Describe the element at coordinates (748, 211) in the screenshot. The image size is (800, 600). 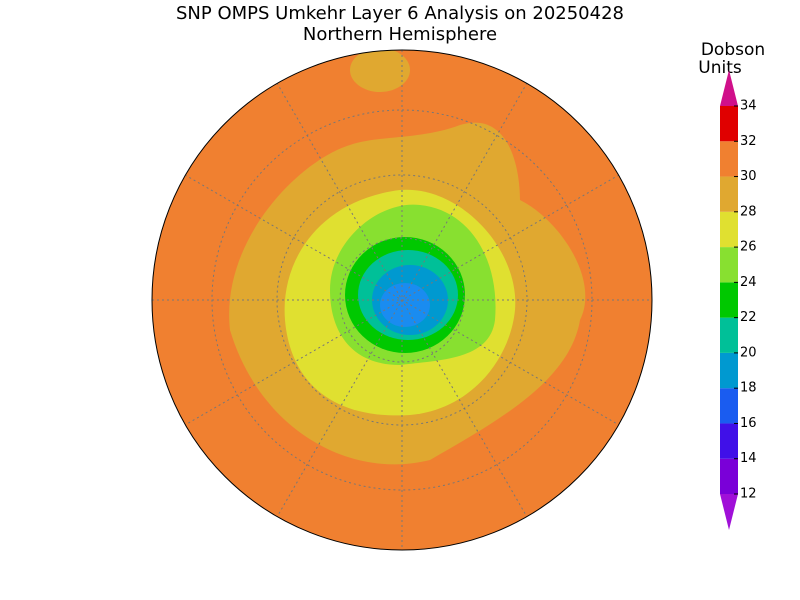
I see `colorbar-tick-label: 28` at that location.